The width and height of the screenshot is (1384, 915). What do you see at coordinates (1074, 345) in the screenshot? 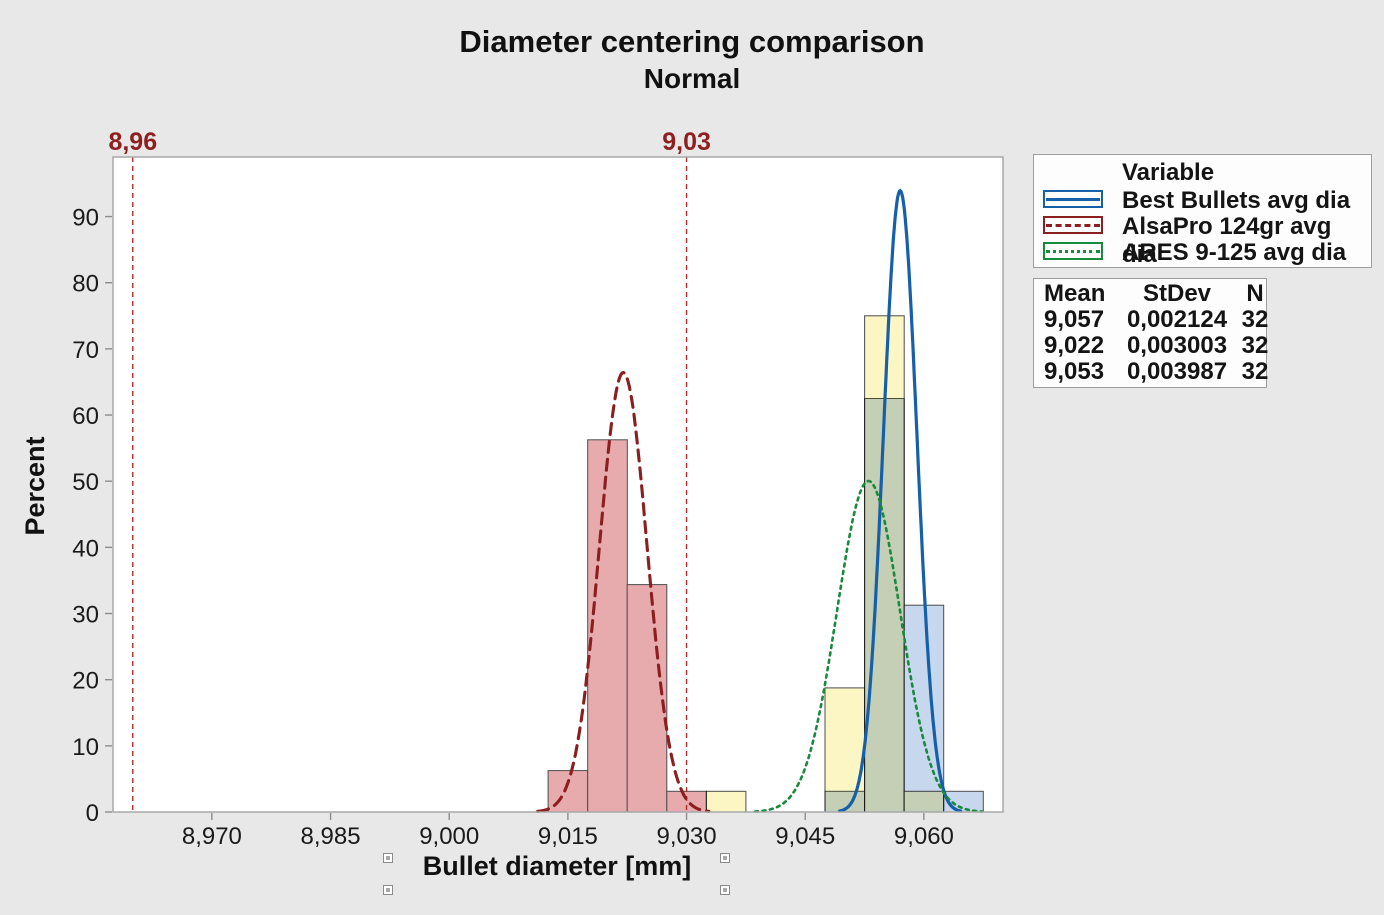
I see `stats-cell: 9,022` at bounding box center [1074, 345].